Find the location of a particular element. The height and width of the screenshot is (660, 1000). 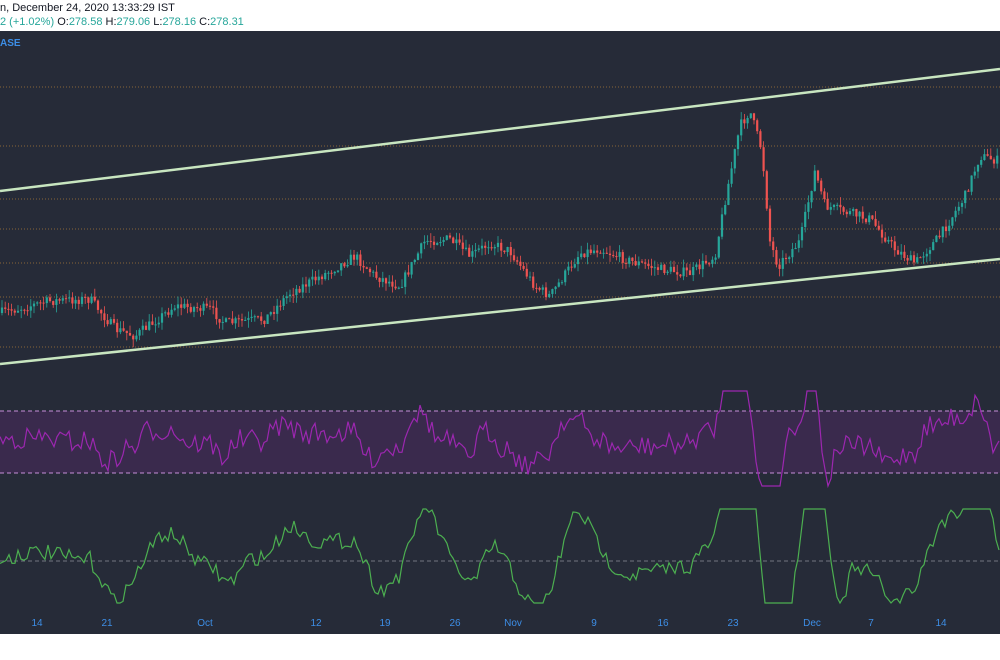

x-tick-label: 9 is located at coordinates (594, 623).